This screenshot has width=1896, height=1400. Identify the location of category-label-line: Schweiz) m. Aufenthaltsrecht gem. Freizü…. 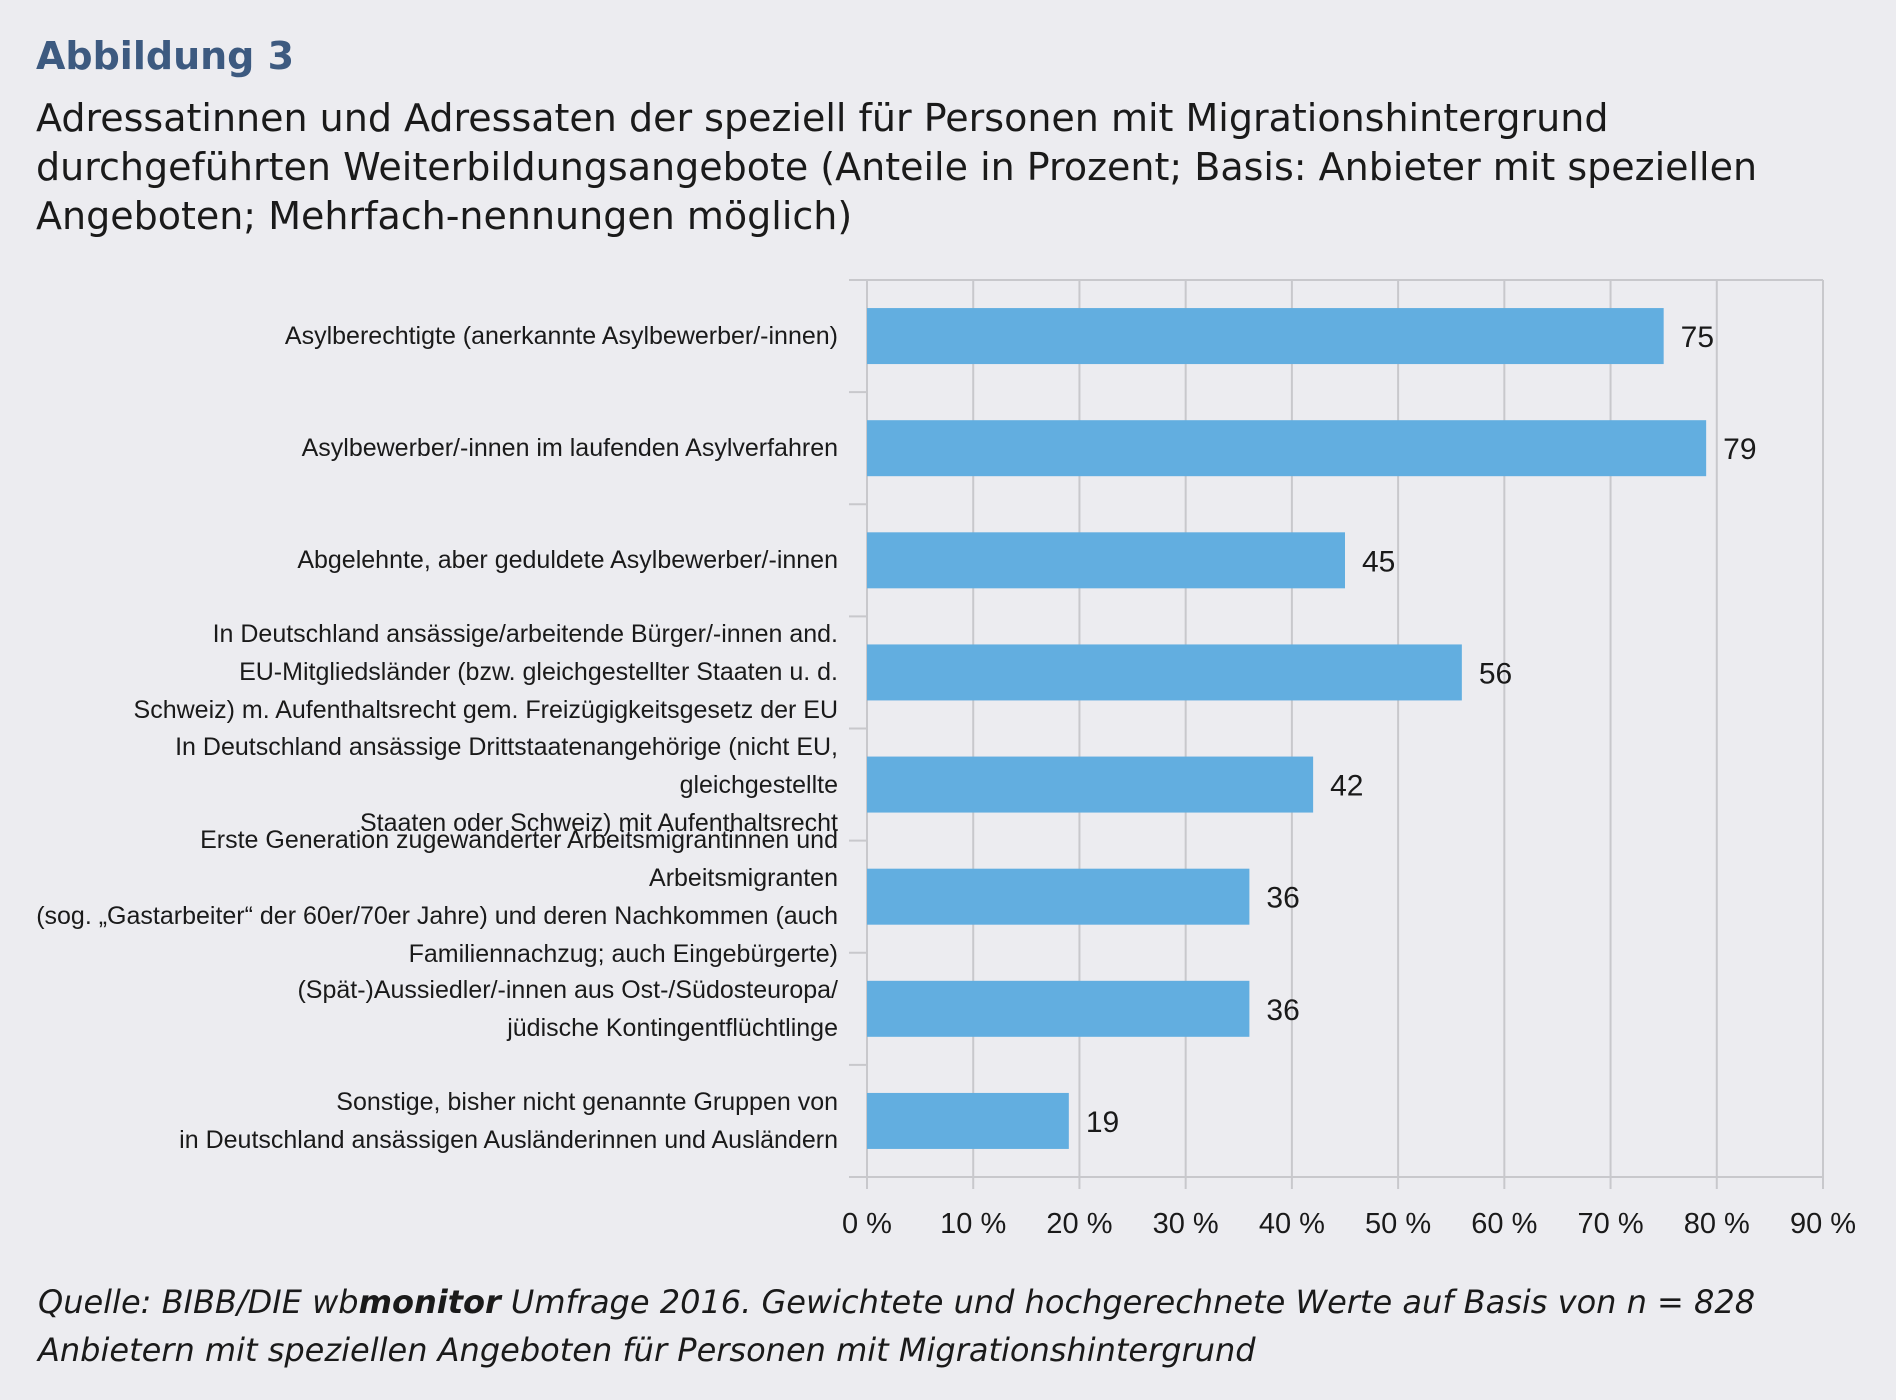
(485, 710).